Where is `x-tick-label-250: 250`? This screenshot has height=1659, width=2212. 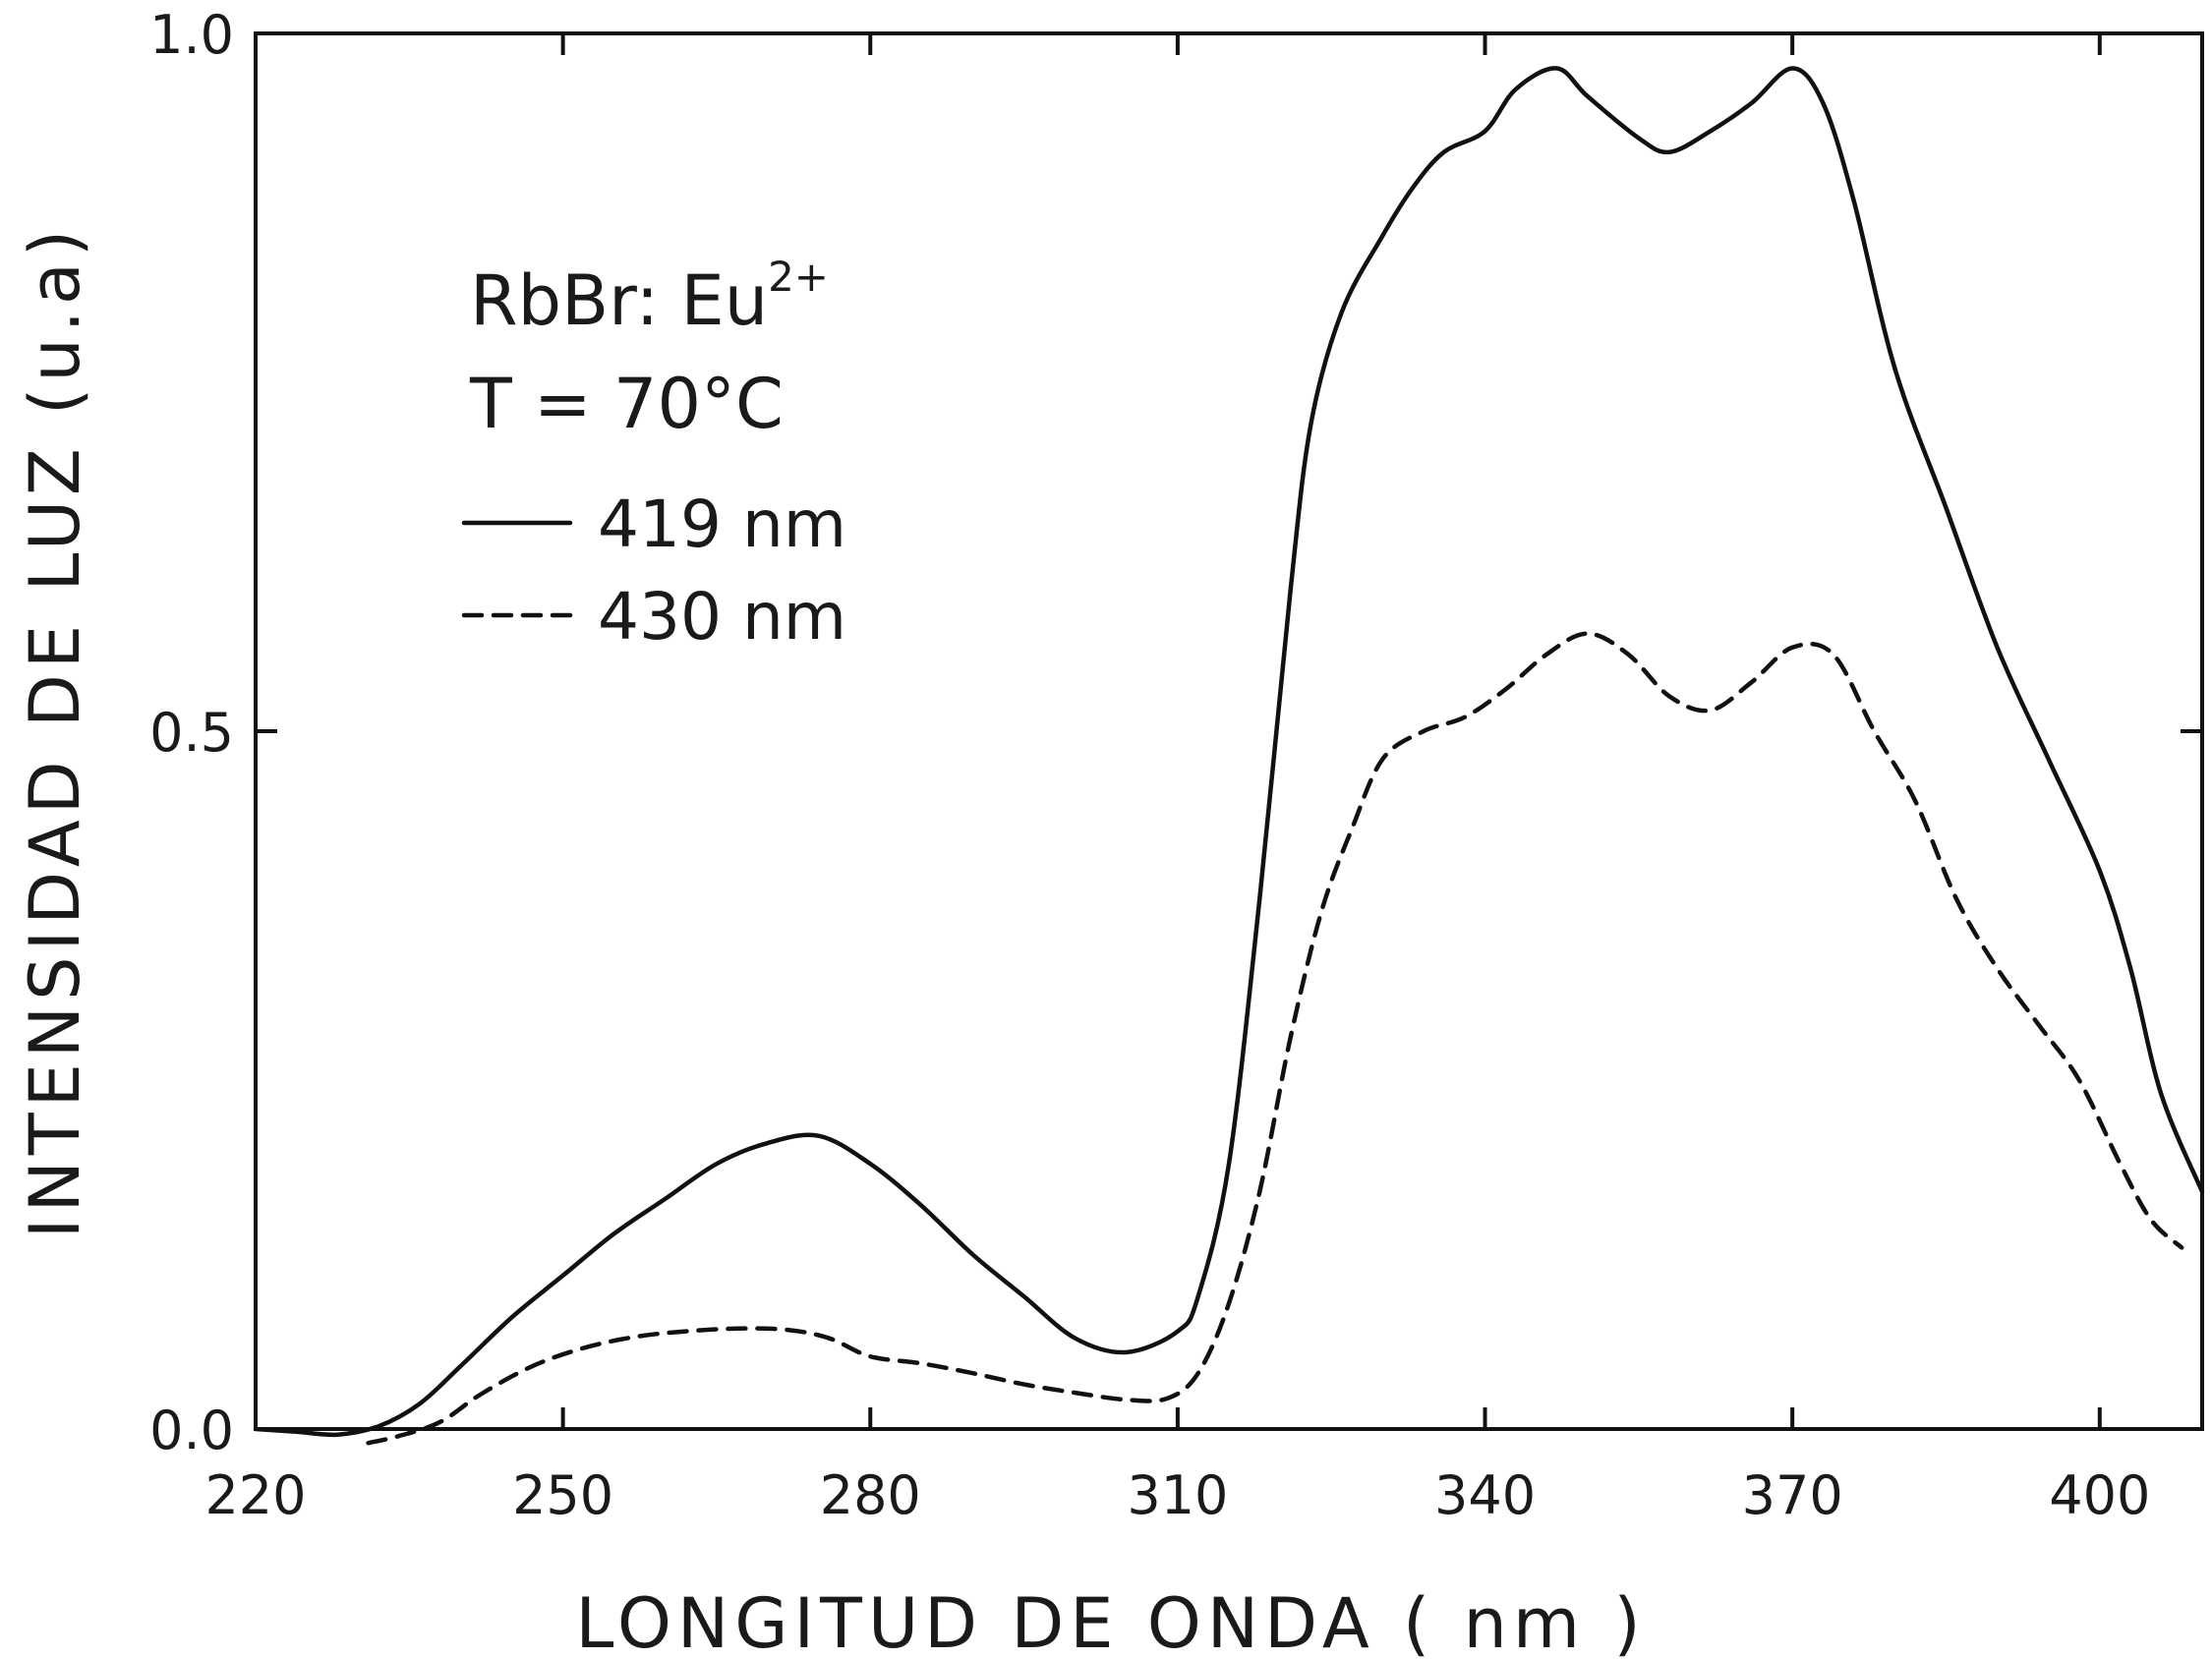
x-tick-label-250: 250 is located at coordinates (563, 1495).